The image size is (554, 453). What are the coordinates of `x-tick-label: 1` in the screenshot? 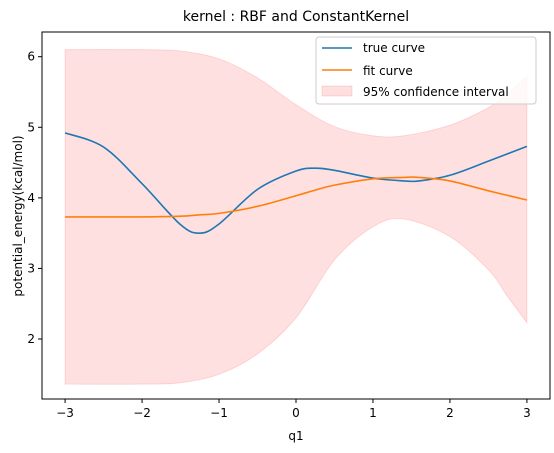 It's located at (373, 413).